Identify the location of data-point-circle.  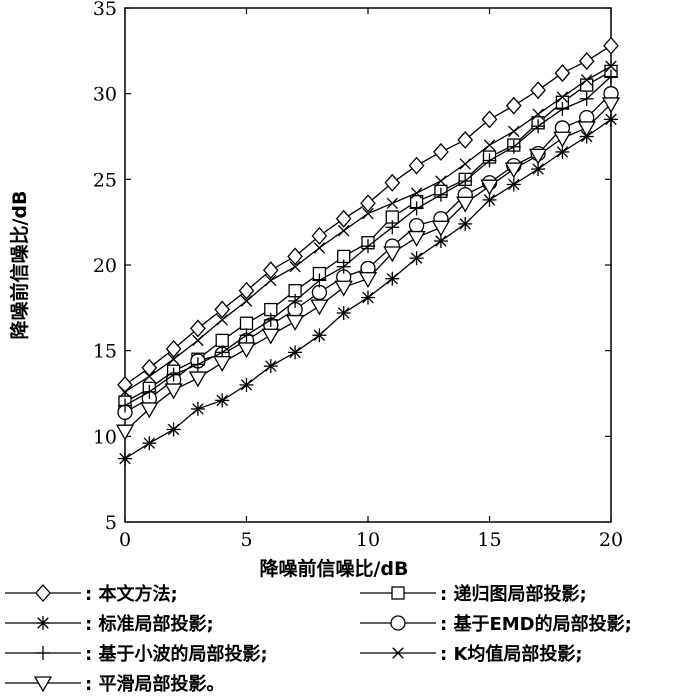
(416, 225).